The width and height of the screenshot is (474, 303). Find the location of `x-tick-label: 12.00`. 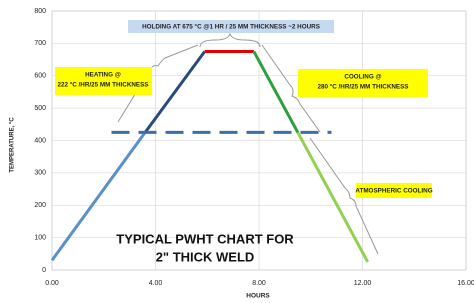

x-tick-label: 12.00 is located at coordinates (363, 283).